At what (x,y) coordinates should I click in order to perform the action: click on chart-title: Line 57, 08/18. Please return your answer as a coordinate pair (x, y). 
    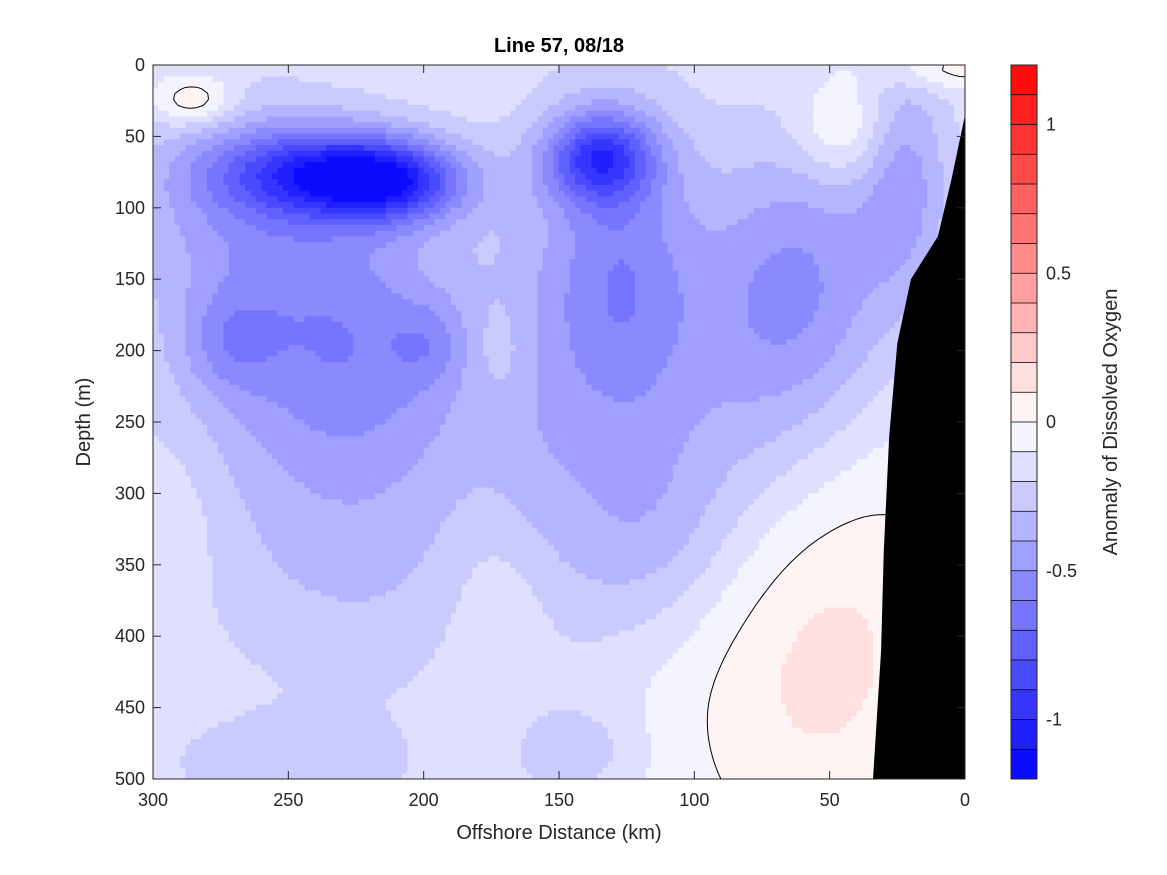
    Looking at the image, I should click on (559, 46).